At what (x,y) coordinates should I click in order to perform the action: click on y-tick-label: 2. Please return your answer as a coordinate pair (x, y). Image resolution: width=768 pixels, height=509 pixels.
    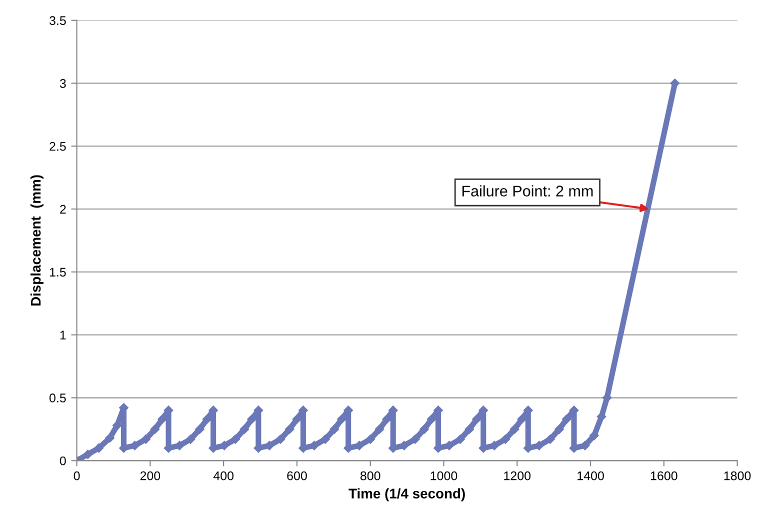
    Looking at the image, I should click on (63, 209).